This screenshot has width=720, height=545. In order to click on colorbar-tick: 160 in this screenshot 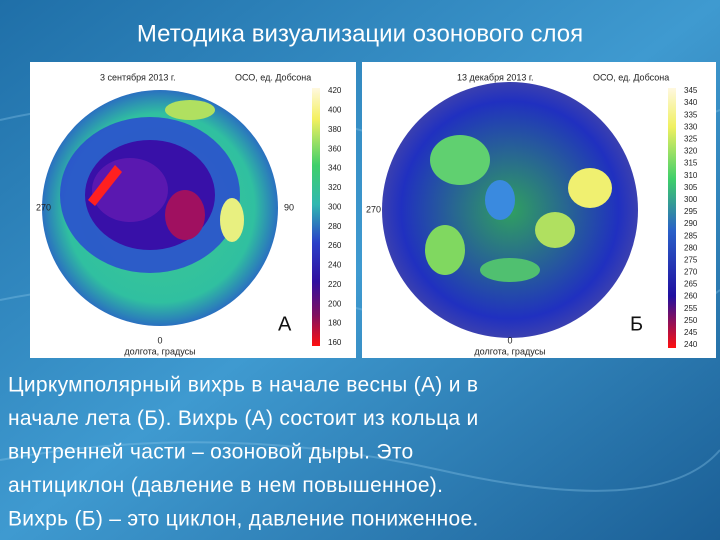, I will do `click(335, 342)`.